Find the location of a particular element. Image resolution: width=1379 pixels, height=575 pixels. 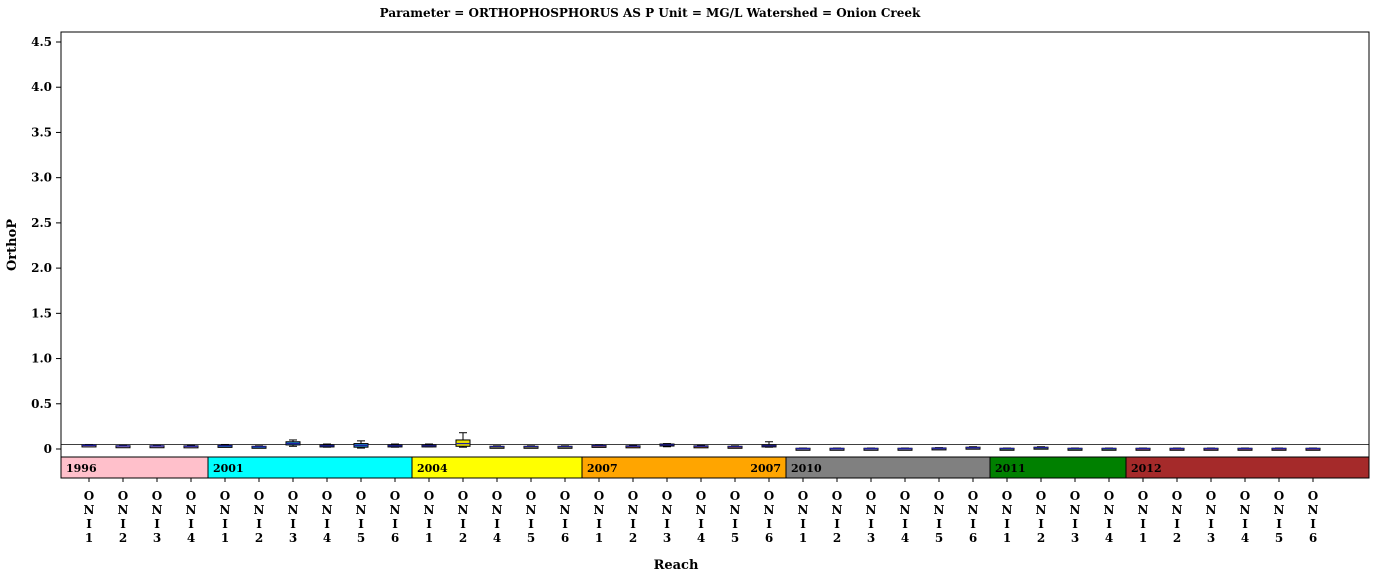

box-2001-ONI5 is located at coordinates (361, 444).